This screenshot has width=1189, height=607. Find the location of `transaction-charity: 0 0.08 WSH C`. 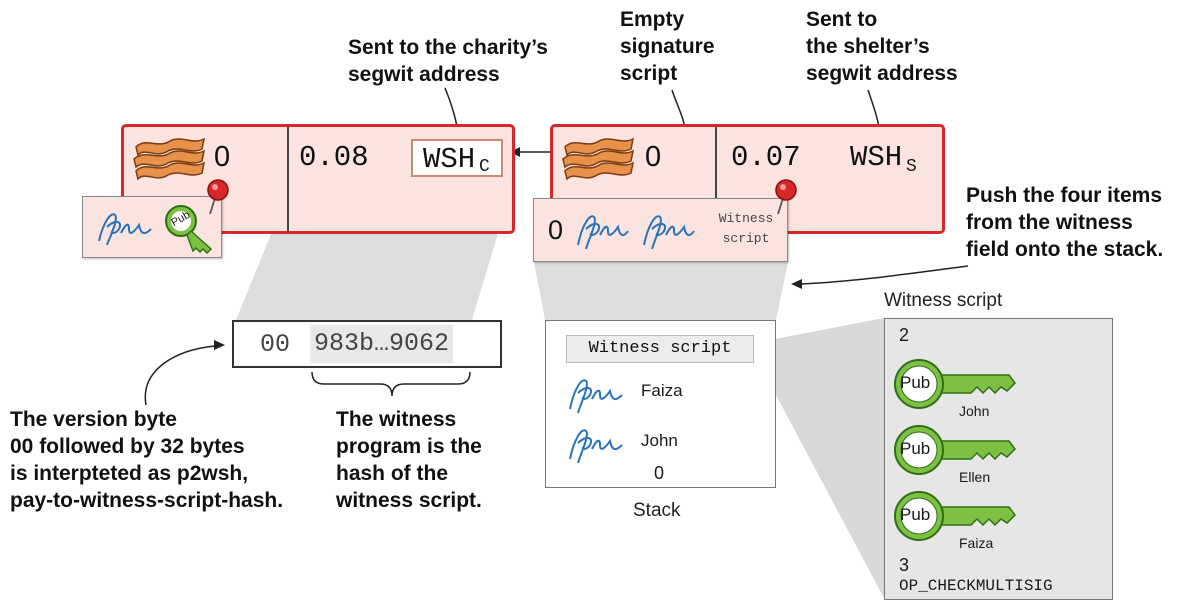

transaction-charity: 0 0.08 WSH C is located at coordinates (318, 179).